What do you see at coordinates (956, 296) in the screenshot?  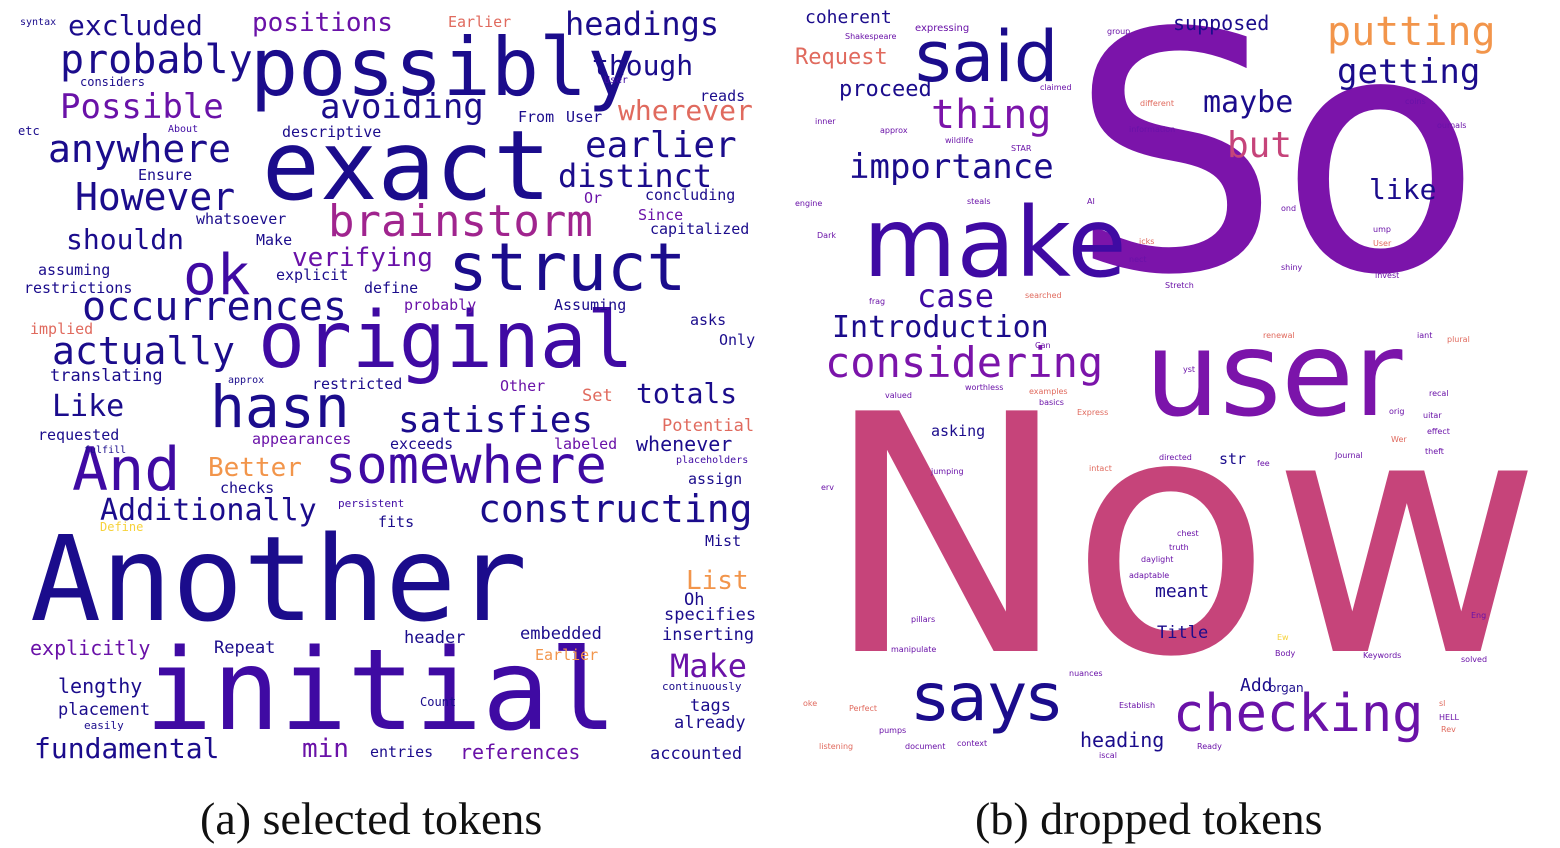 I see `word-token: case` at bounding box center [956, 296].